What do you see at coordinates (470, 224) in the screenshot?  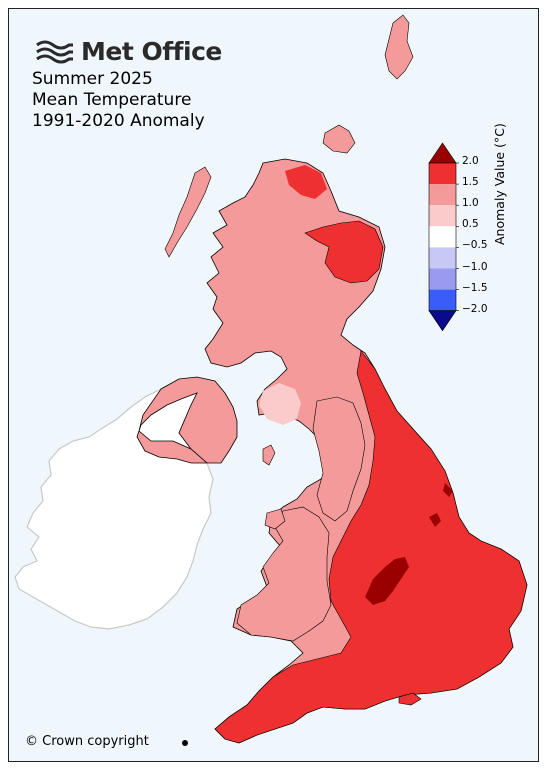 I see `colorbar-tick-label: 0.5` at bounding box center [470, 224].